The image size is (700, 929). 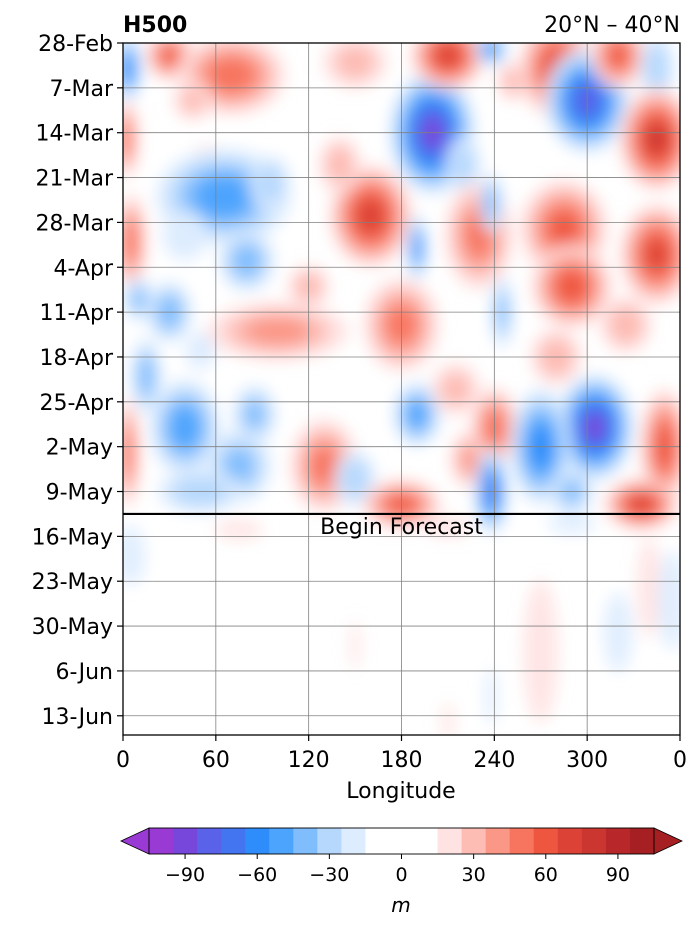 What do you see at coordinates (79, 493) in the screenshot?
I see `y-tick-label: 9-May` at bounding box center [79, 493].